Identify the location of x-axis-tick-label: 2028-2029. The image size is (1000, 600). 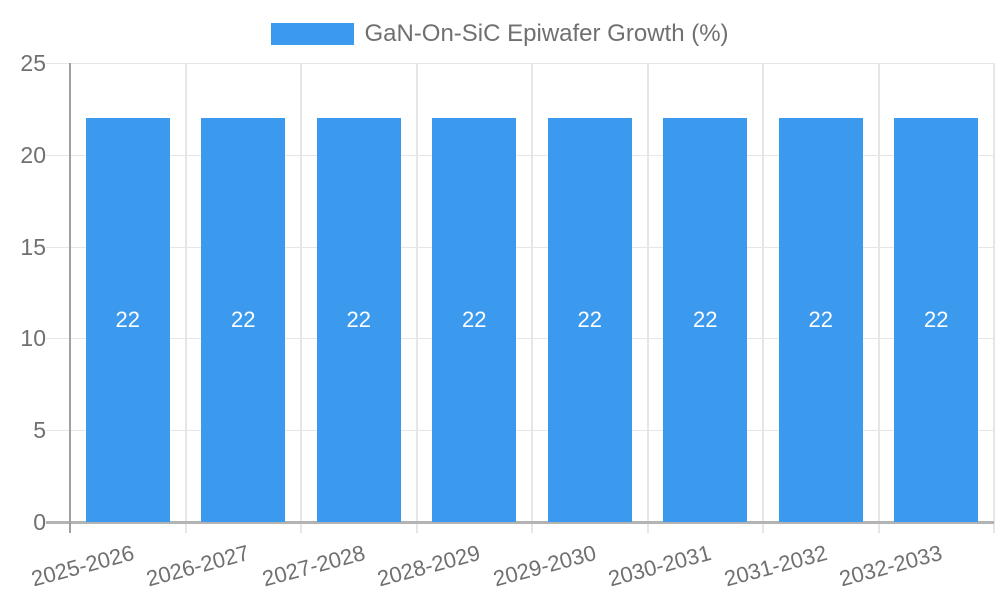
(428, 566).